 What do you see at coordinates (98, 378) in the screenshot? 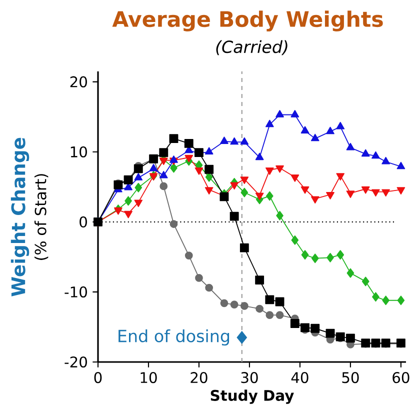
I see `x-tick-label: 0` at bounding box center [98, 378].